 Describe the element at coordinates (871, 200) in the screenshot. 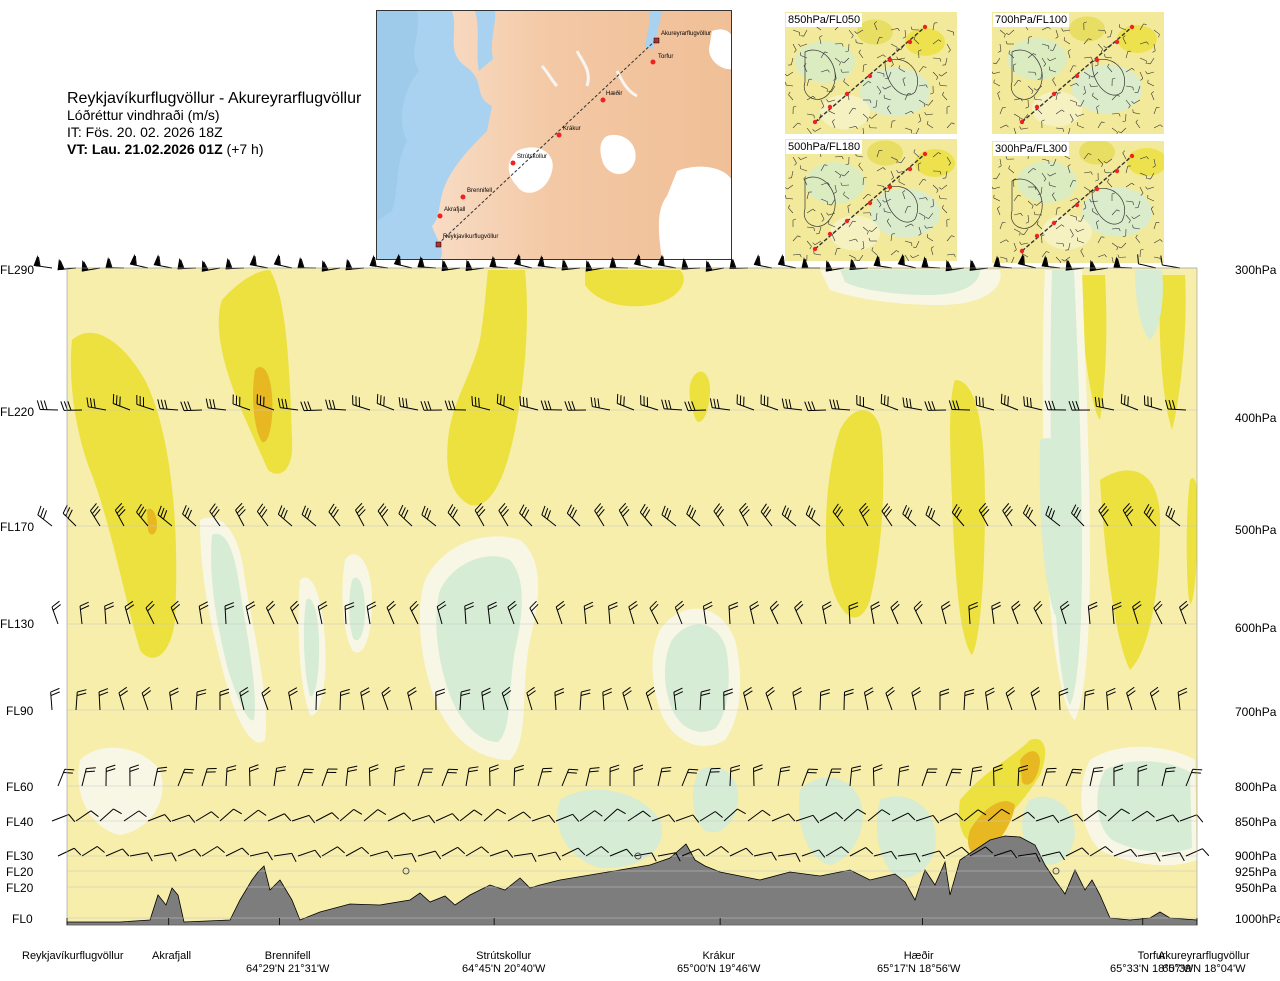

I see `mini-map-500: 500hPa/FL180` at that location.